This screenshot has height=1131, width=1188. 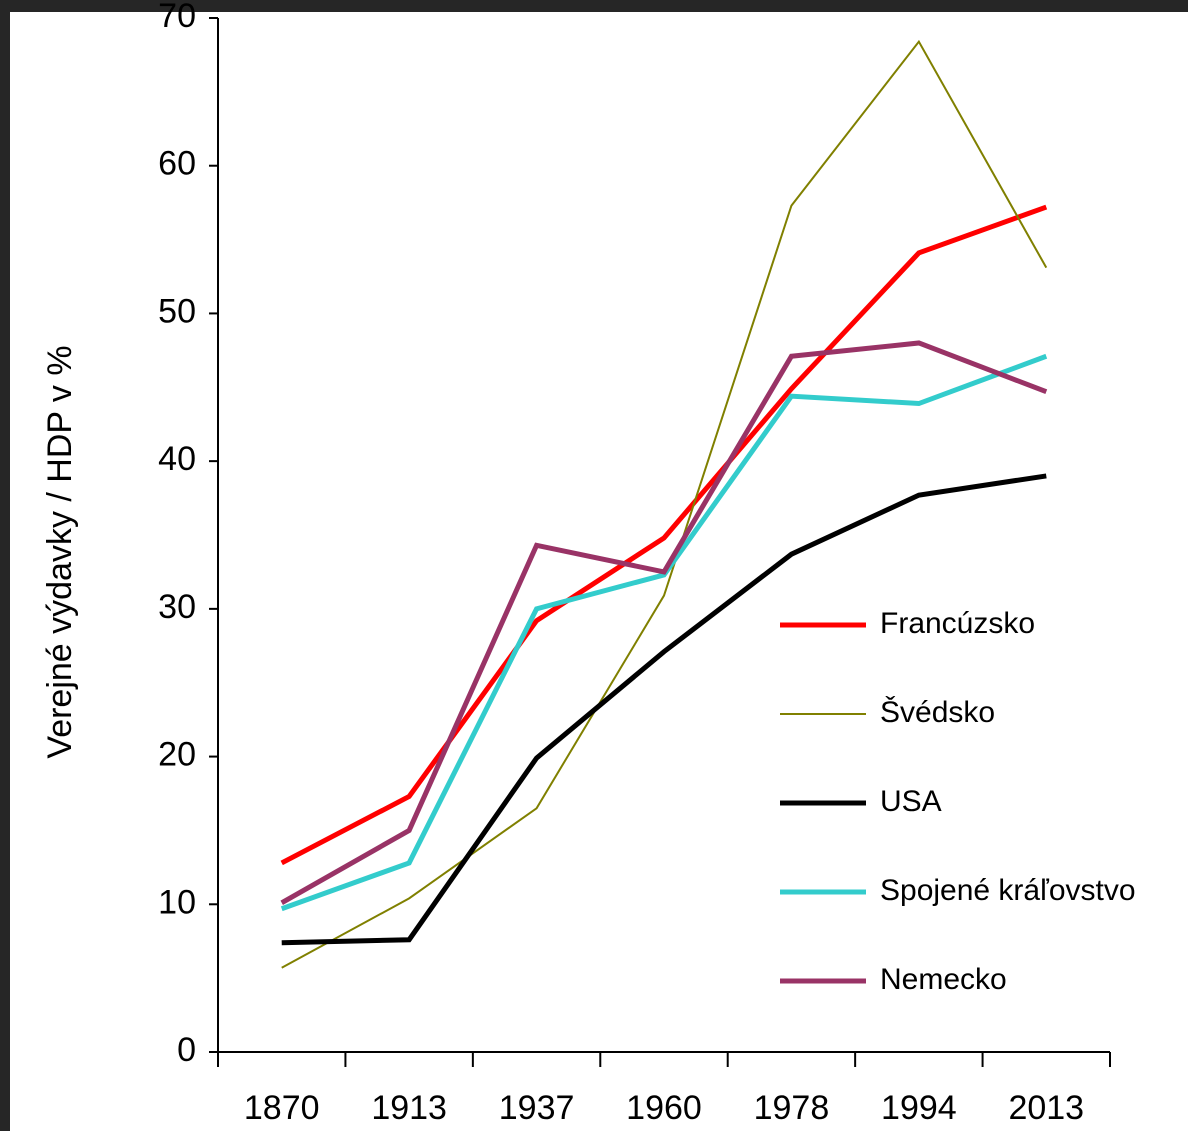 I want to click on y-tick-label: 50, so click(x=177, y=311).